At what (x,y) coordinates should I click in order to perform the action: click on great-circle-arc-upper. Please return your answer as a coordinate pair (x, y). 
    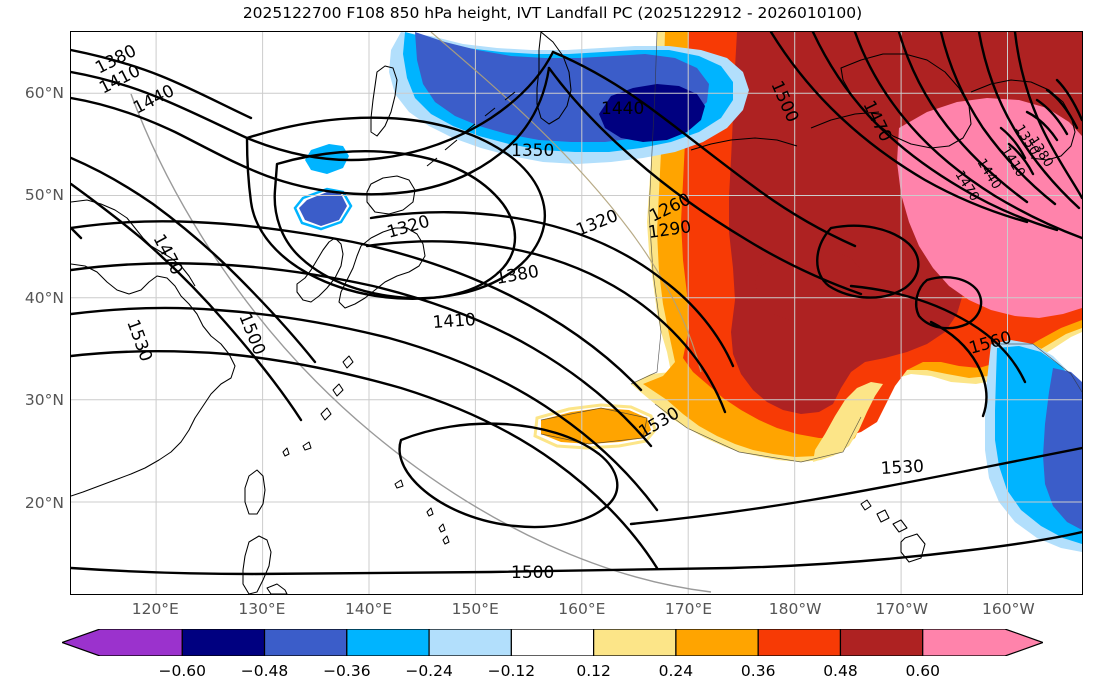
    Looking at the image, I should click on (566, 202).